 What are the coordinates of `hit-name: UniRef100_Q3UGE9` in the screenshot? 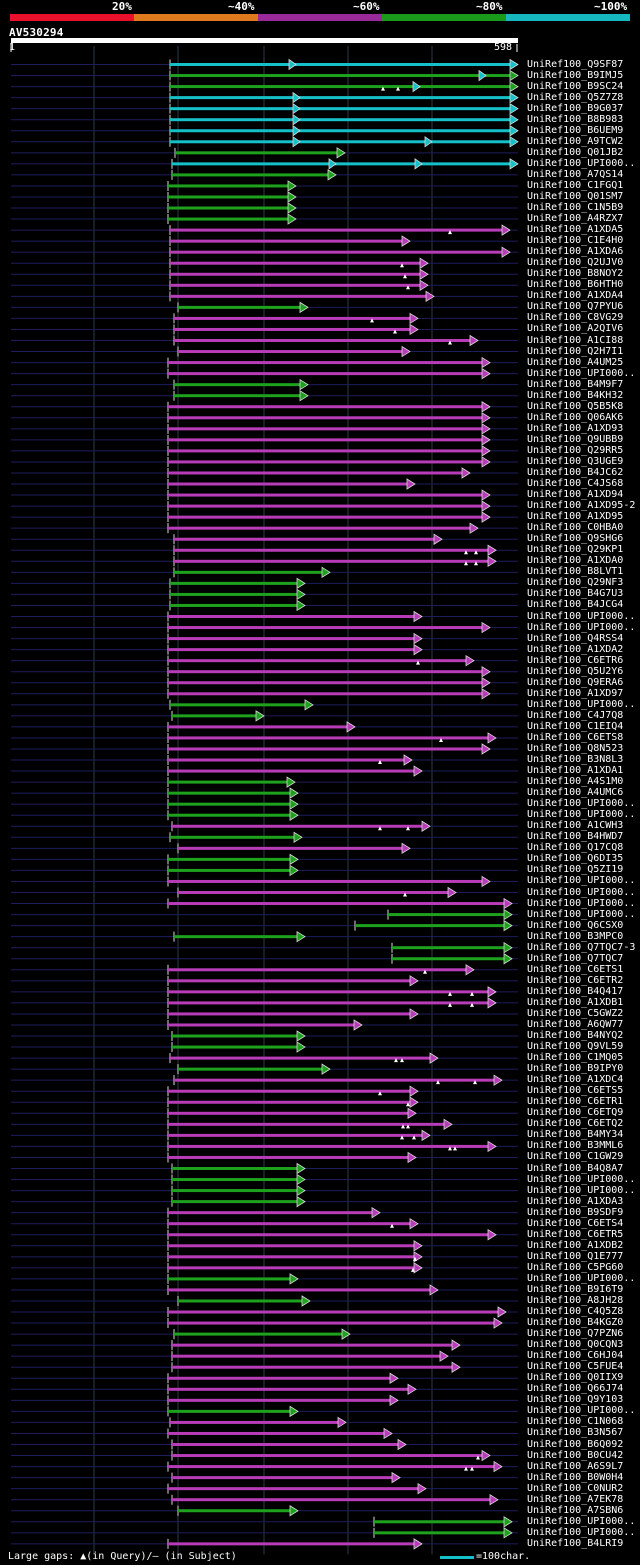 It's located at (575, 461).